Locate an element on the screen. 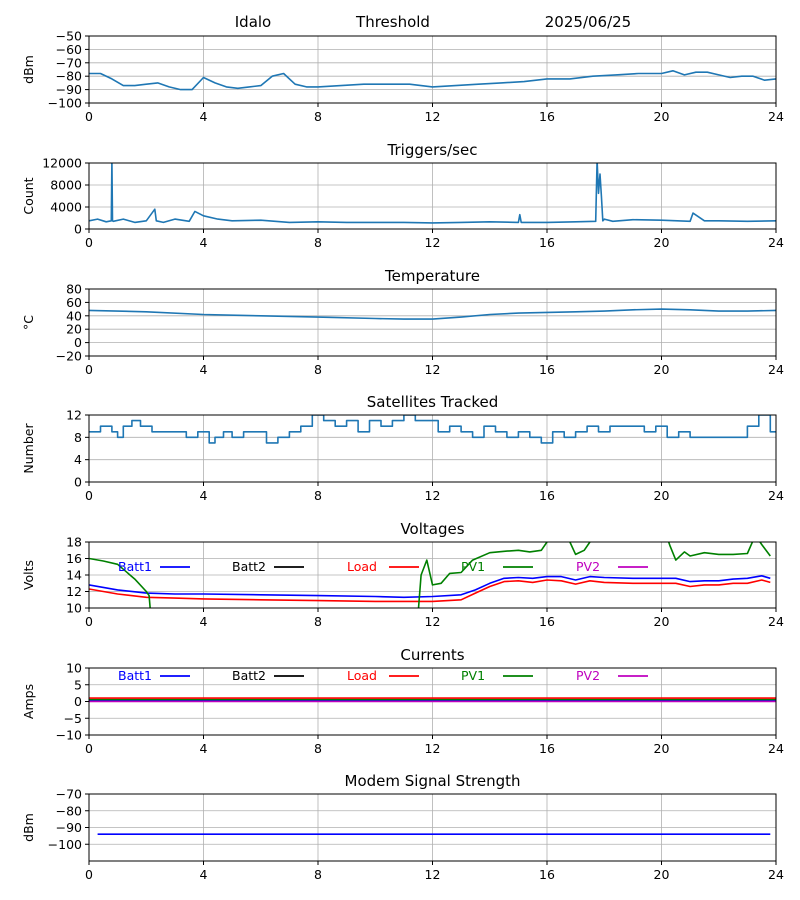 The width and height of the screenshot is (800, 900). y-tick-label: 18 is located at coordinates (74, 542).